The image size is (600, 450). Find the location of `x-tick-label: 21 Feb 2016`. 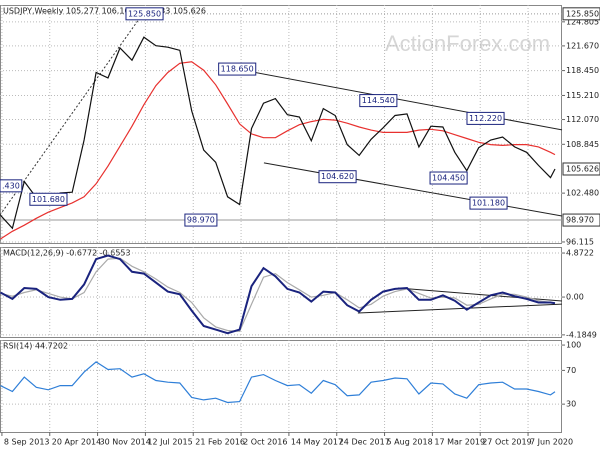

x-tick-label: 21 Feb 2016 is located at coordinates (220, 442).